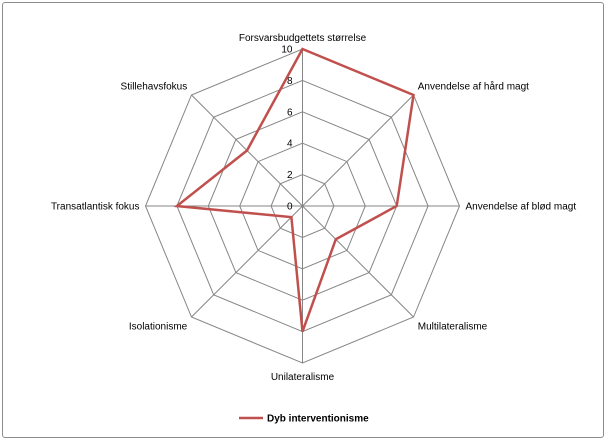  I want to click on tick-label: 6, so click(290, 112).